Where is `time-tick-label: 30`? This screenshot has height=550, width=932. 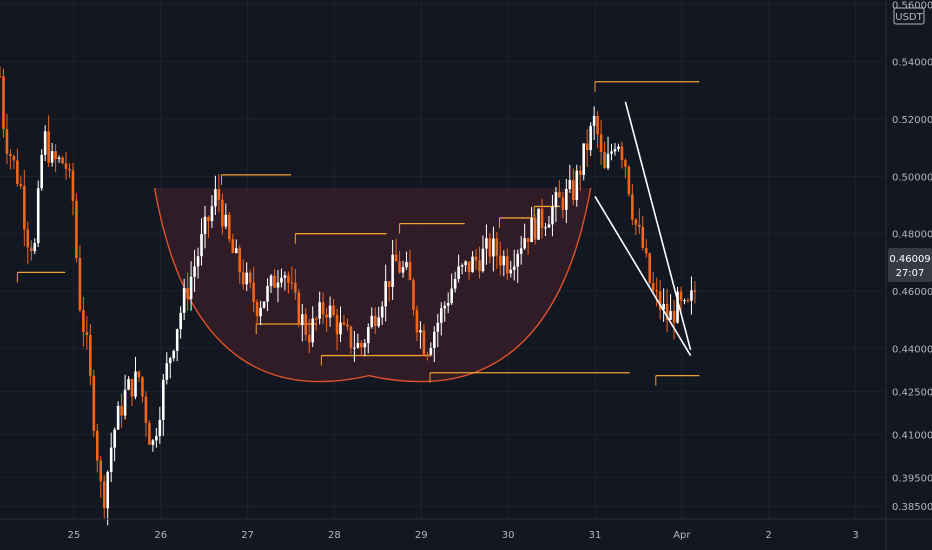 time-tick-label: 30 is located at coordinates (508, 535).